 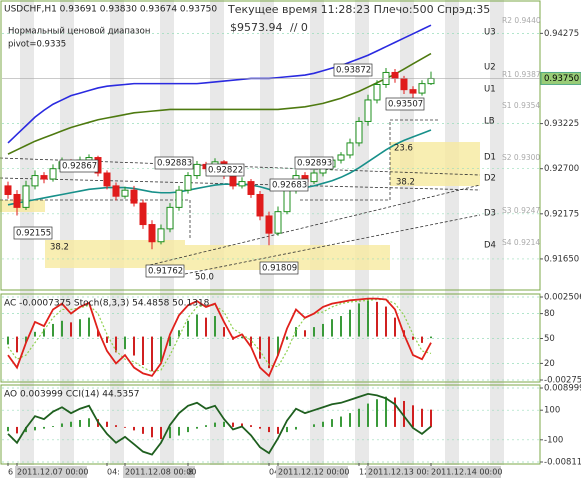 I want to click on y-tick-label: 80, so click(x=549, y=314).